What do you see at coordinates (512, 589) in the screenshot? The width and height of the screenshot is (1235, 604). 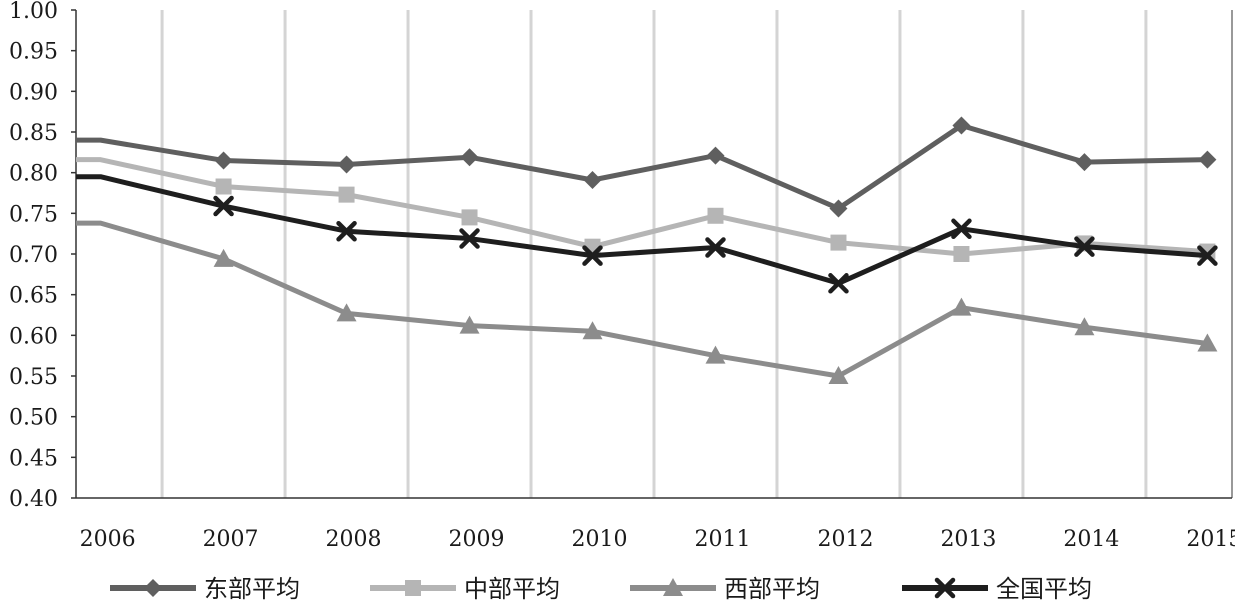 I see `legend-label: 中部平均` at bounding box center [512, 589].